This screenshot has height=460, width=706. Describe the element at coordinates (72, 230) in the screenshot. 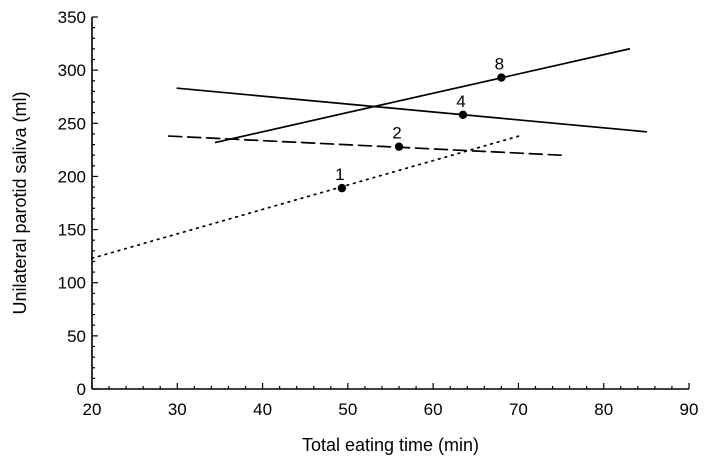

I see `y-tick-label: 150` at that location.